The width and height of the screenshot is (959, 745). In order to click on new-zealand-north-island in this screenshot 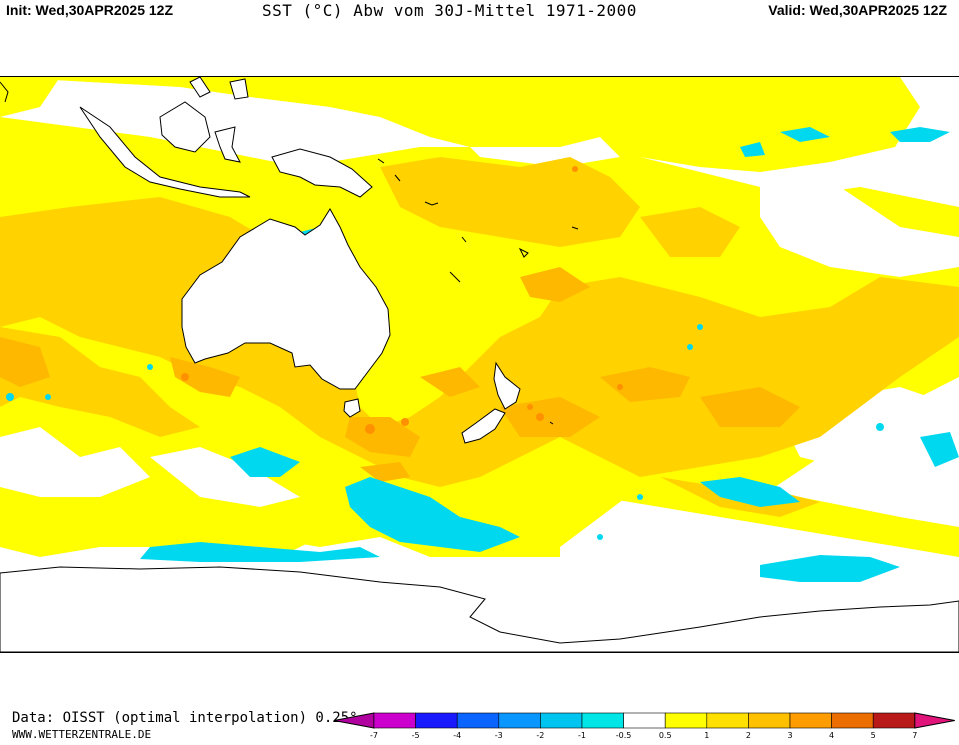, I will do `click(507, 385)`.